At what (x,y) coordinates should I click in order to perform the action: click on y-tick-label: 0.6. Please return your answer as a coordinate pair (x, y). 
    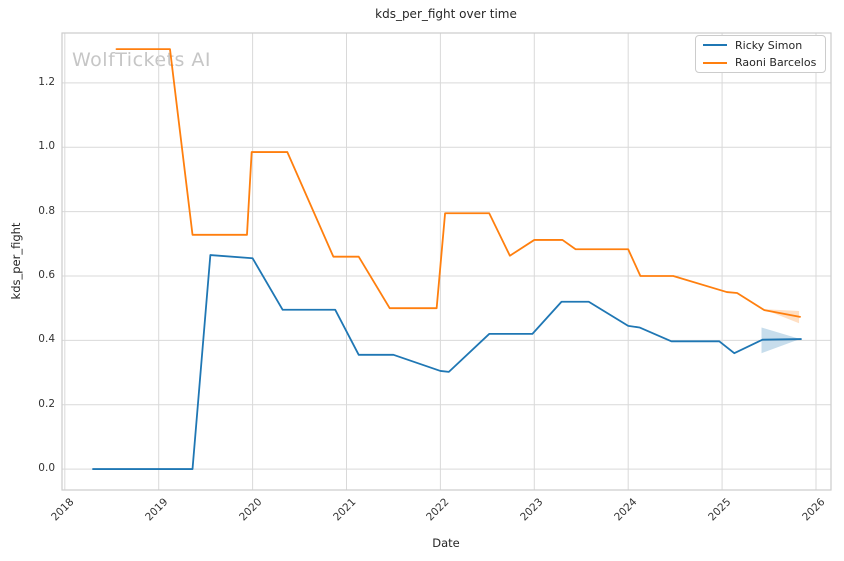
    Looking at the image, I should click on (46, 274).